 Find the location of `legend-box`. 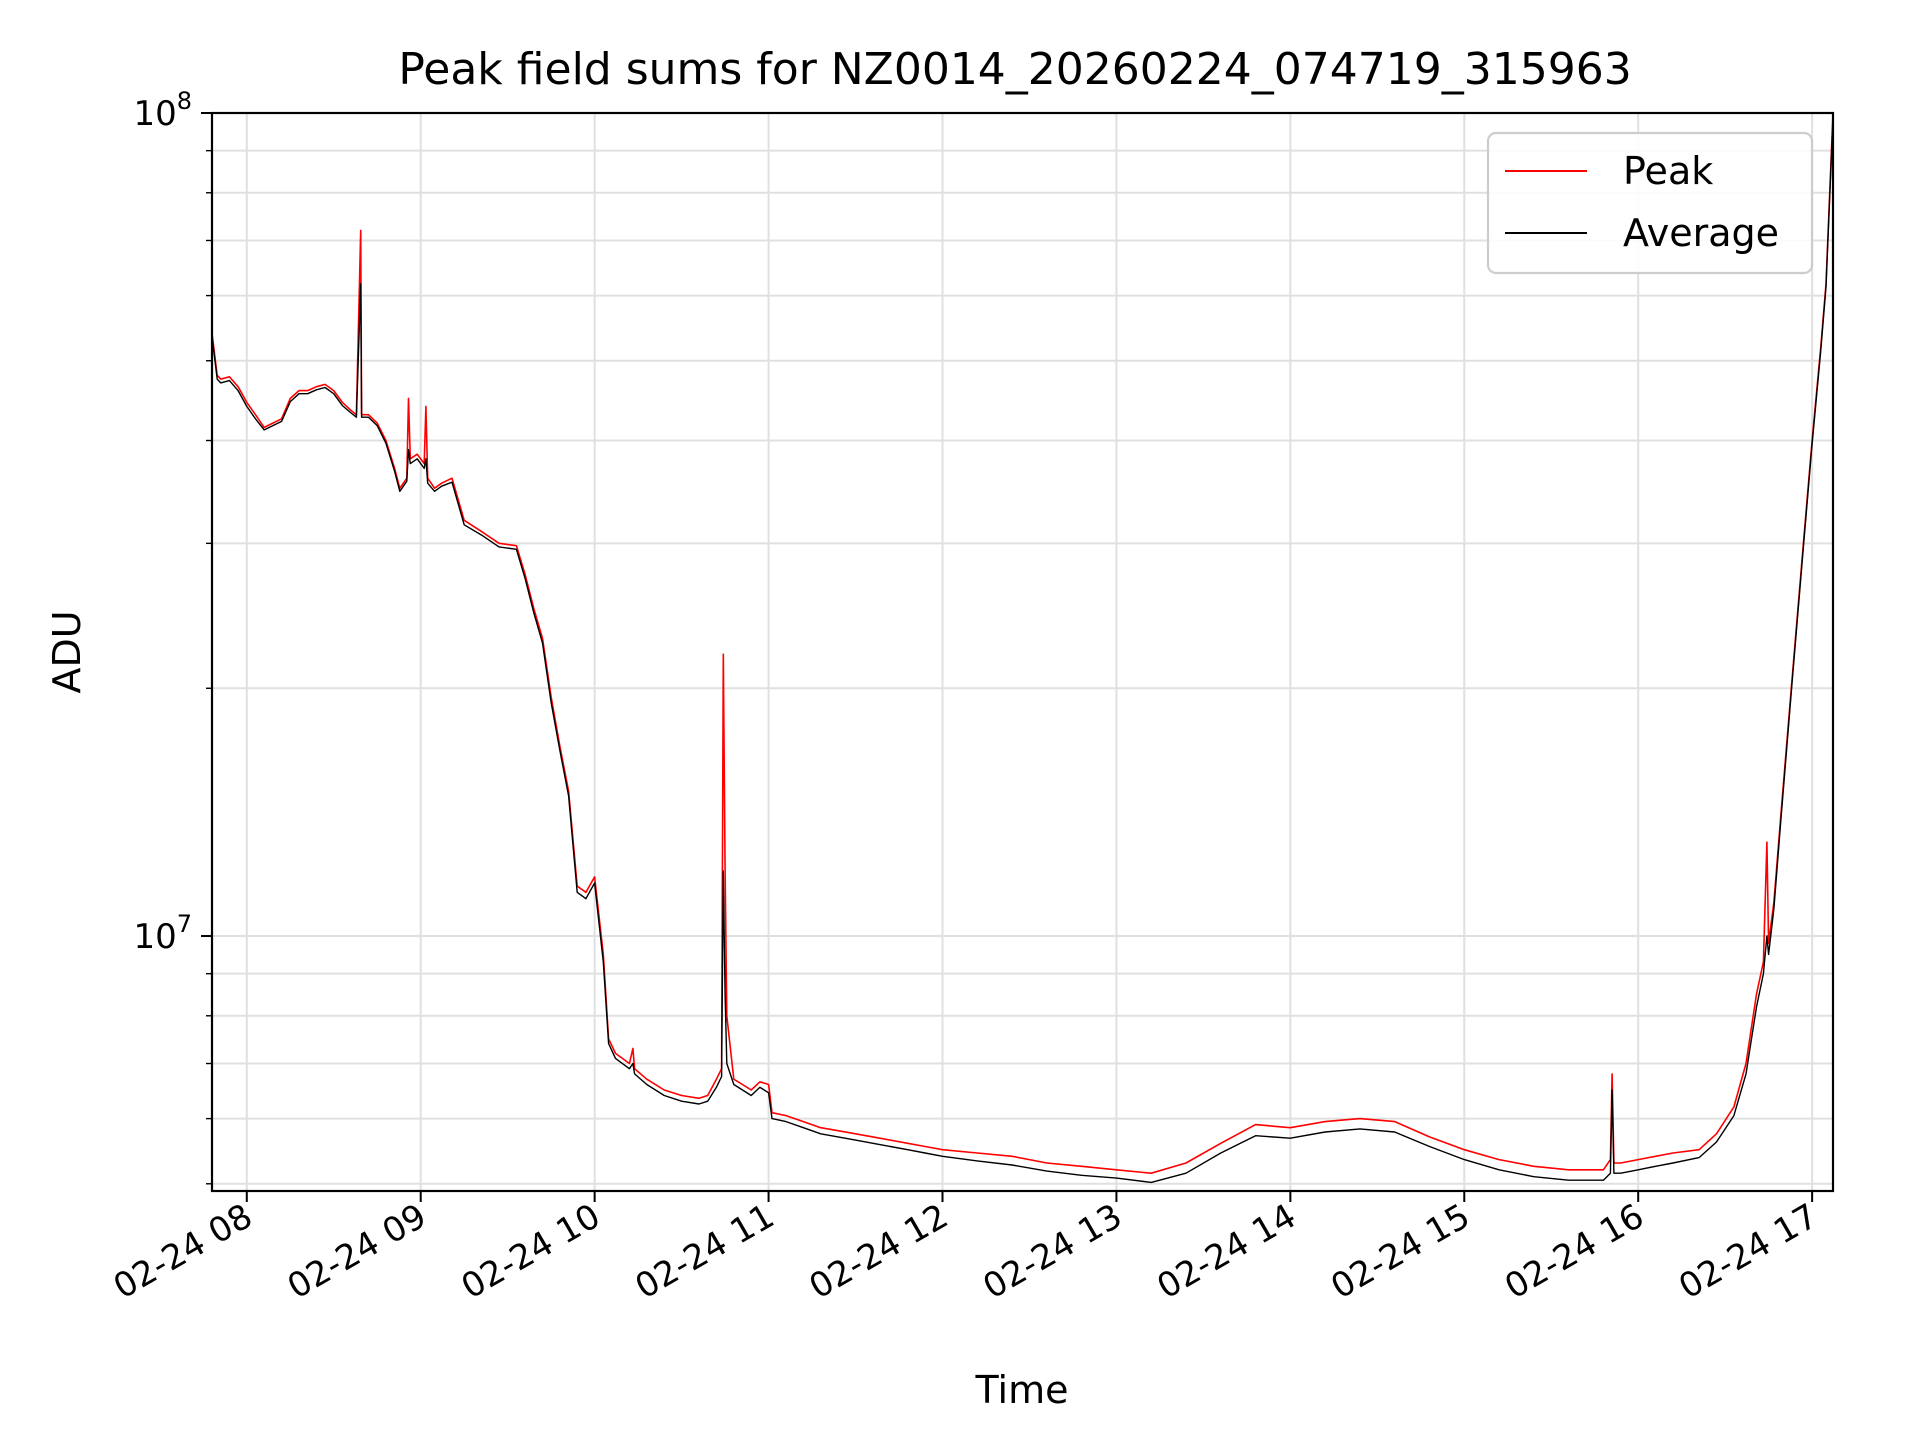

legend-box is located at coordinates (1650, 203).